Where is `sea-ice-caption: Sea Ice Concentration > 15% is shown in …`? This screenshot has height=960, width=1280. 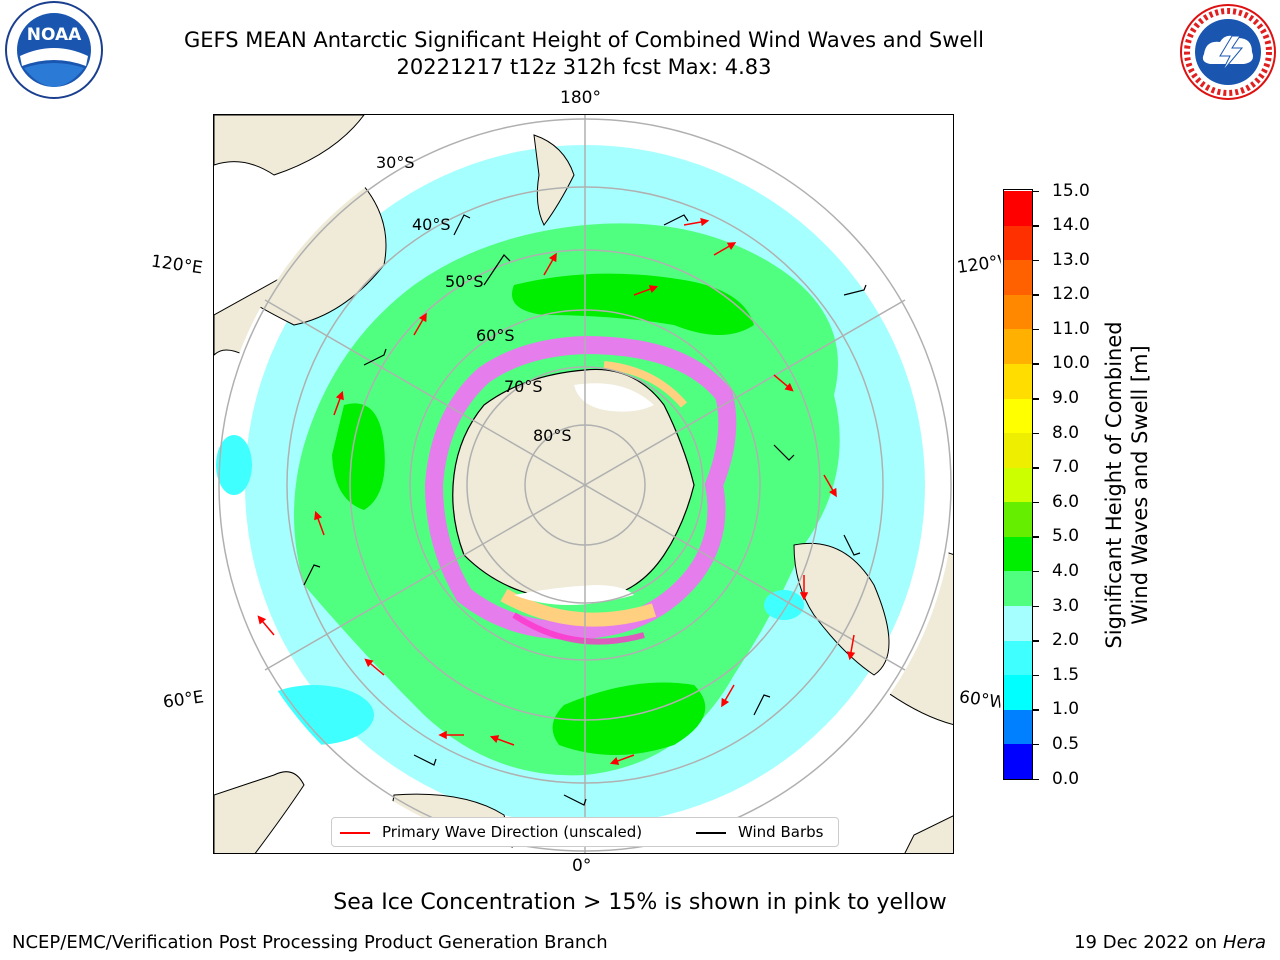 sea-ice-caption: Sea Ice Concentration > 15% is shown in … is located at coordinates (640, 902).